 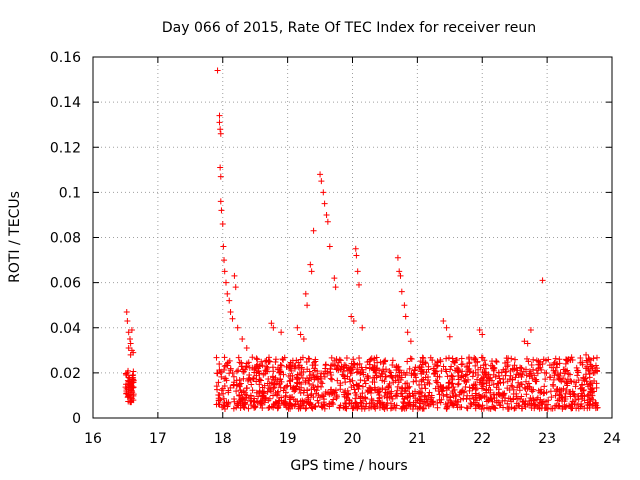 I want to click on x-tick-label: 23, so click(x=547, y=439).